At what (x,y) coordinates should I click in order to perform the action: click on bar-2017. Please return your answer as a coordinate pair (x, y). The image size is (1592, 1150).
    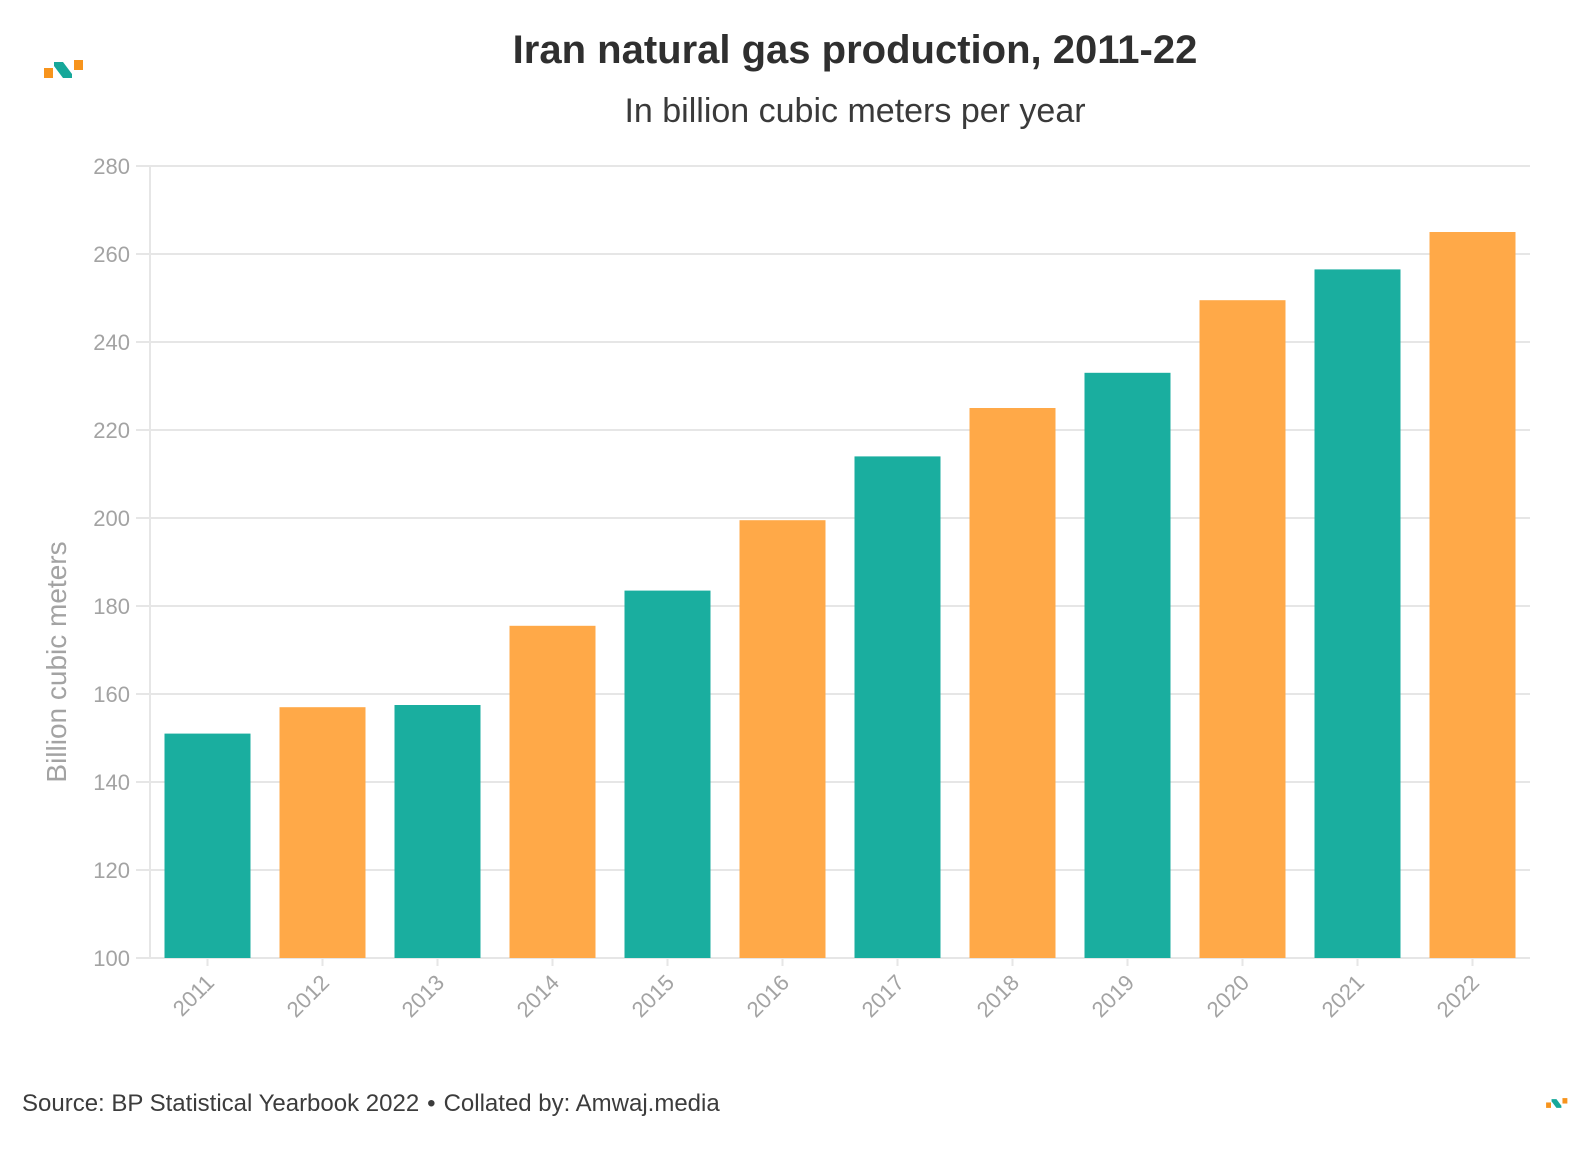
    Looking at the image, I should click on (897, 707).